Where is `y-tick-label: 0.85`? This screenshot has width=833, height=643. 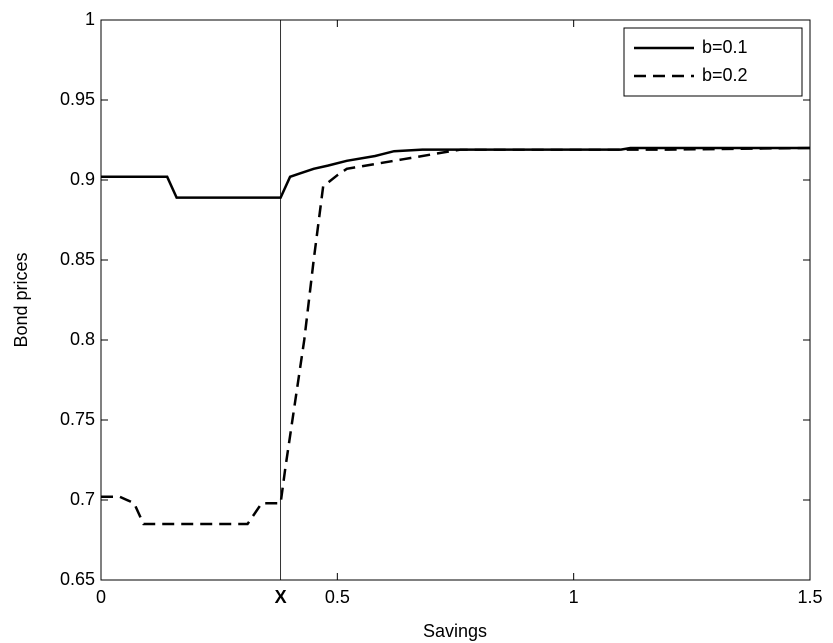 y-tick-label: 0.85 is located at coordinates (77, 259).